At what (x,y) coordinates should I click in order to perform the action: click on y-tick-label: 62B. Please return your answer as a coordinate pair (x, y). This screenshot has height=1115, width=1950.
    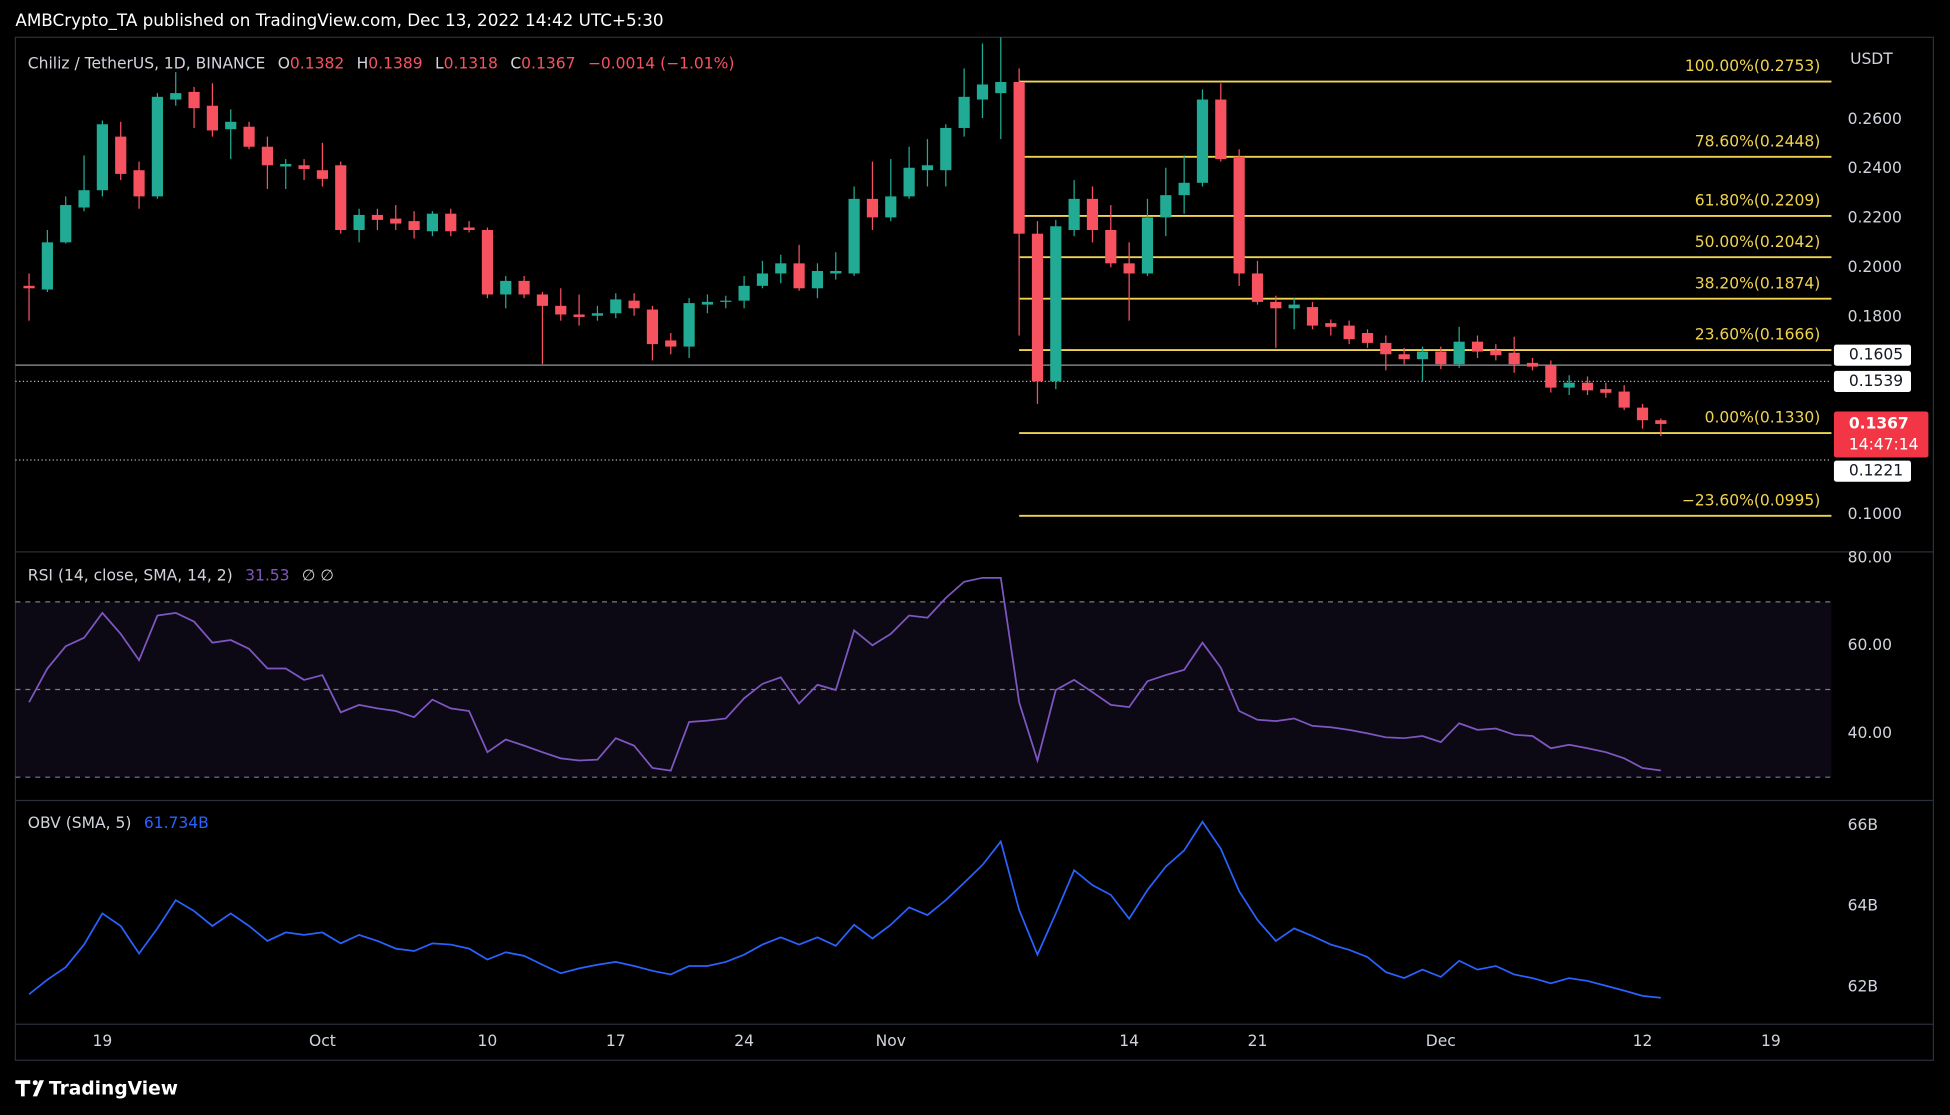
    Looking at the image, I should click on (1863, 986).